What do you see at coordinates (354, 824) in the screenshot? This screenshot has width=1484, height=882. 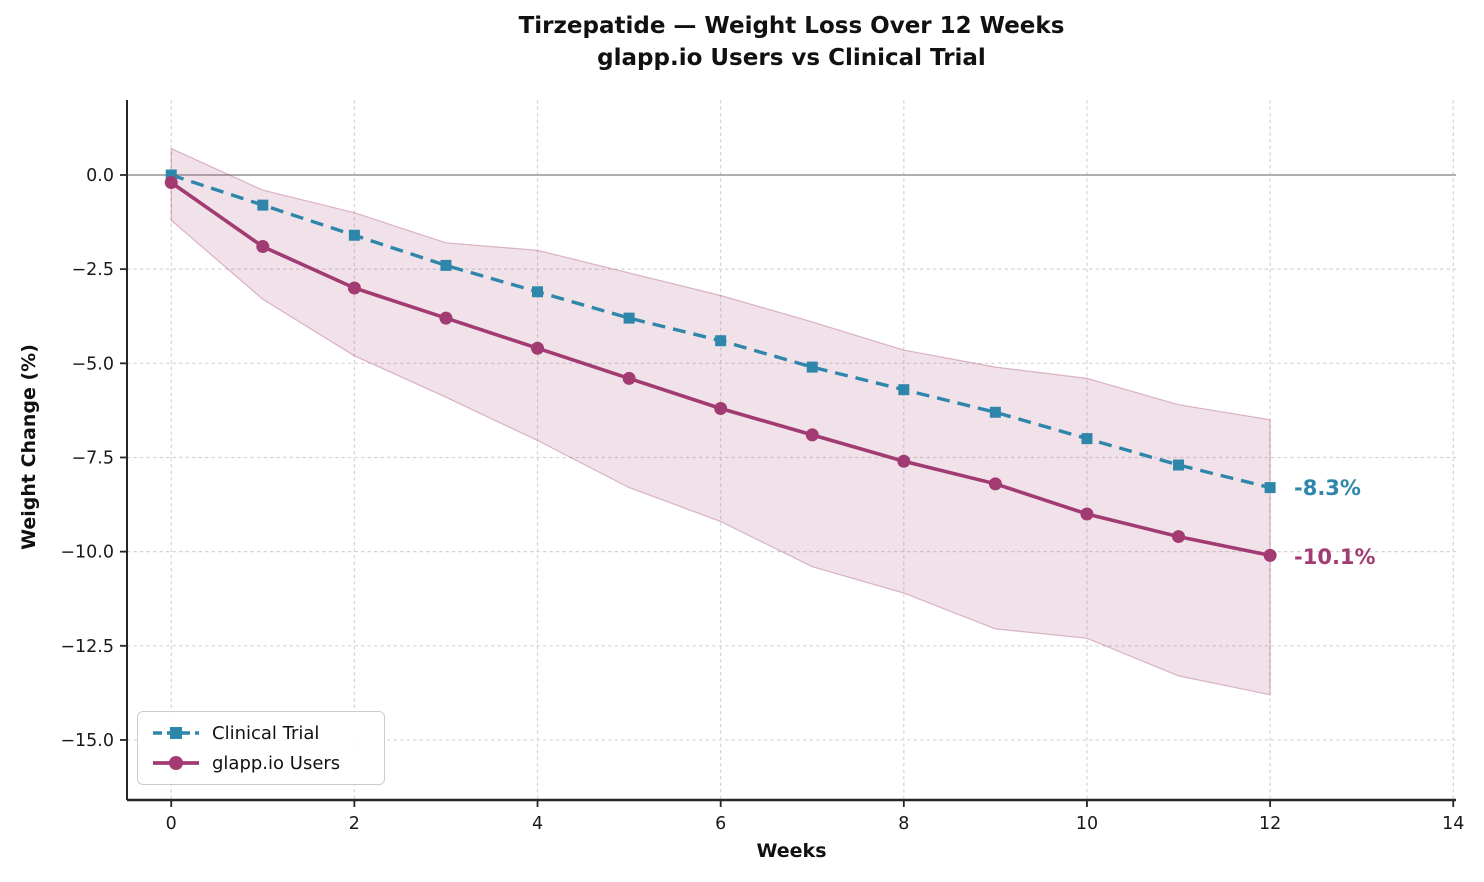 I see `x-tick-label: 2` at bounding box center [354, 824].